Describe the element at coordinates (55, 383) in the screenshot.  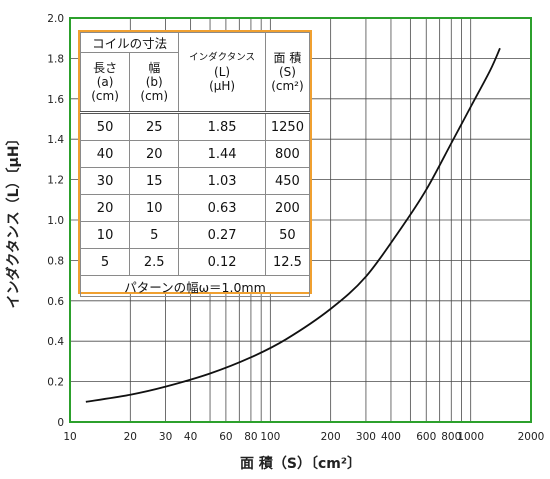
I see `y-tick-label: 0.2` at that location.